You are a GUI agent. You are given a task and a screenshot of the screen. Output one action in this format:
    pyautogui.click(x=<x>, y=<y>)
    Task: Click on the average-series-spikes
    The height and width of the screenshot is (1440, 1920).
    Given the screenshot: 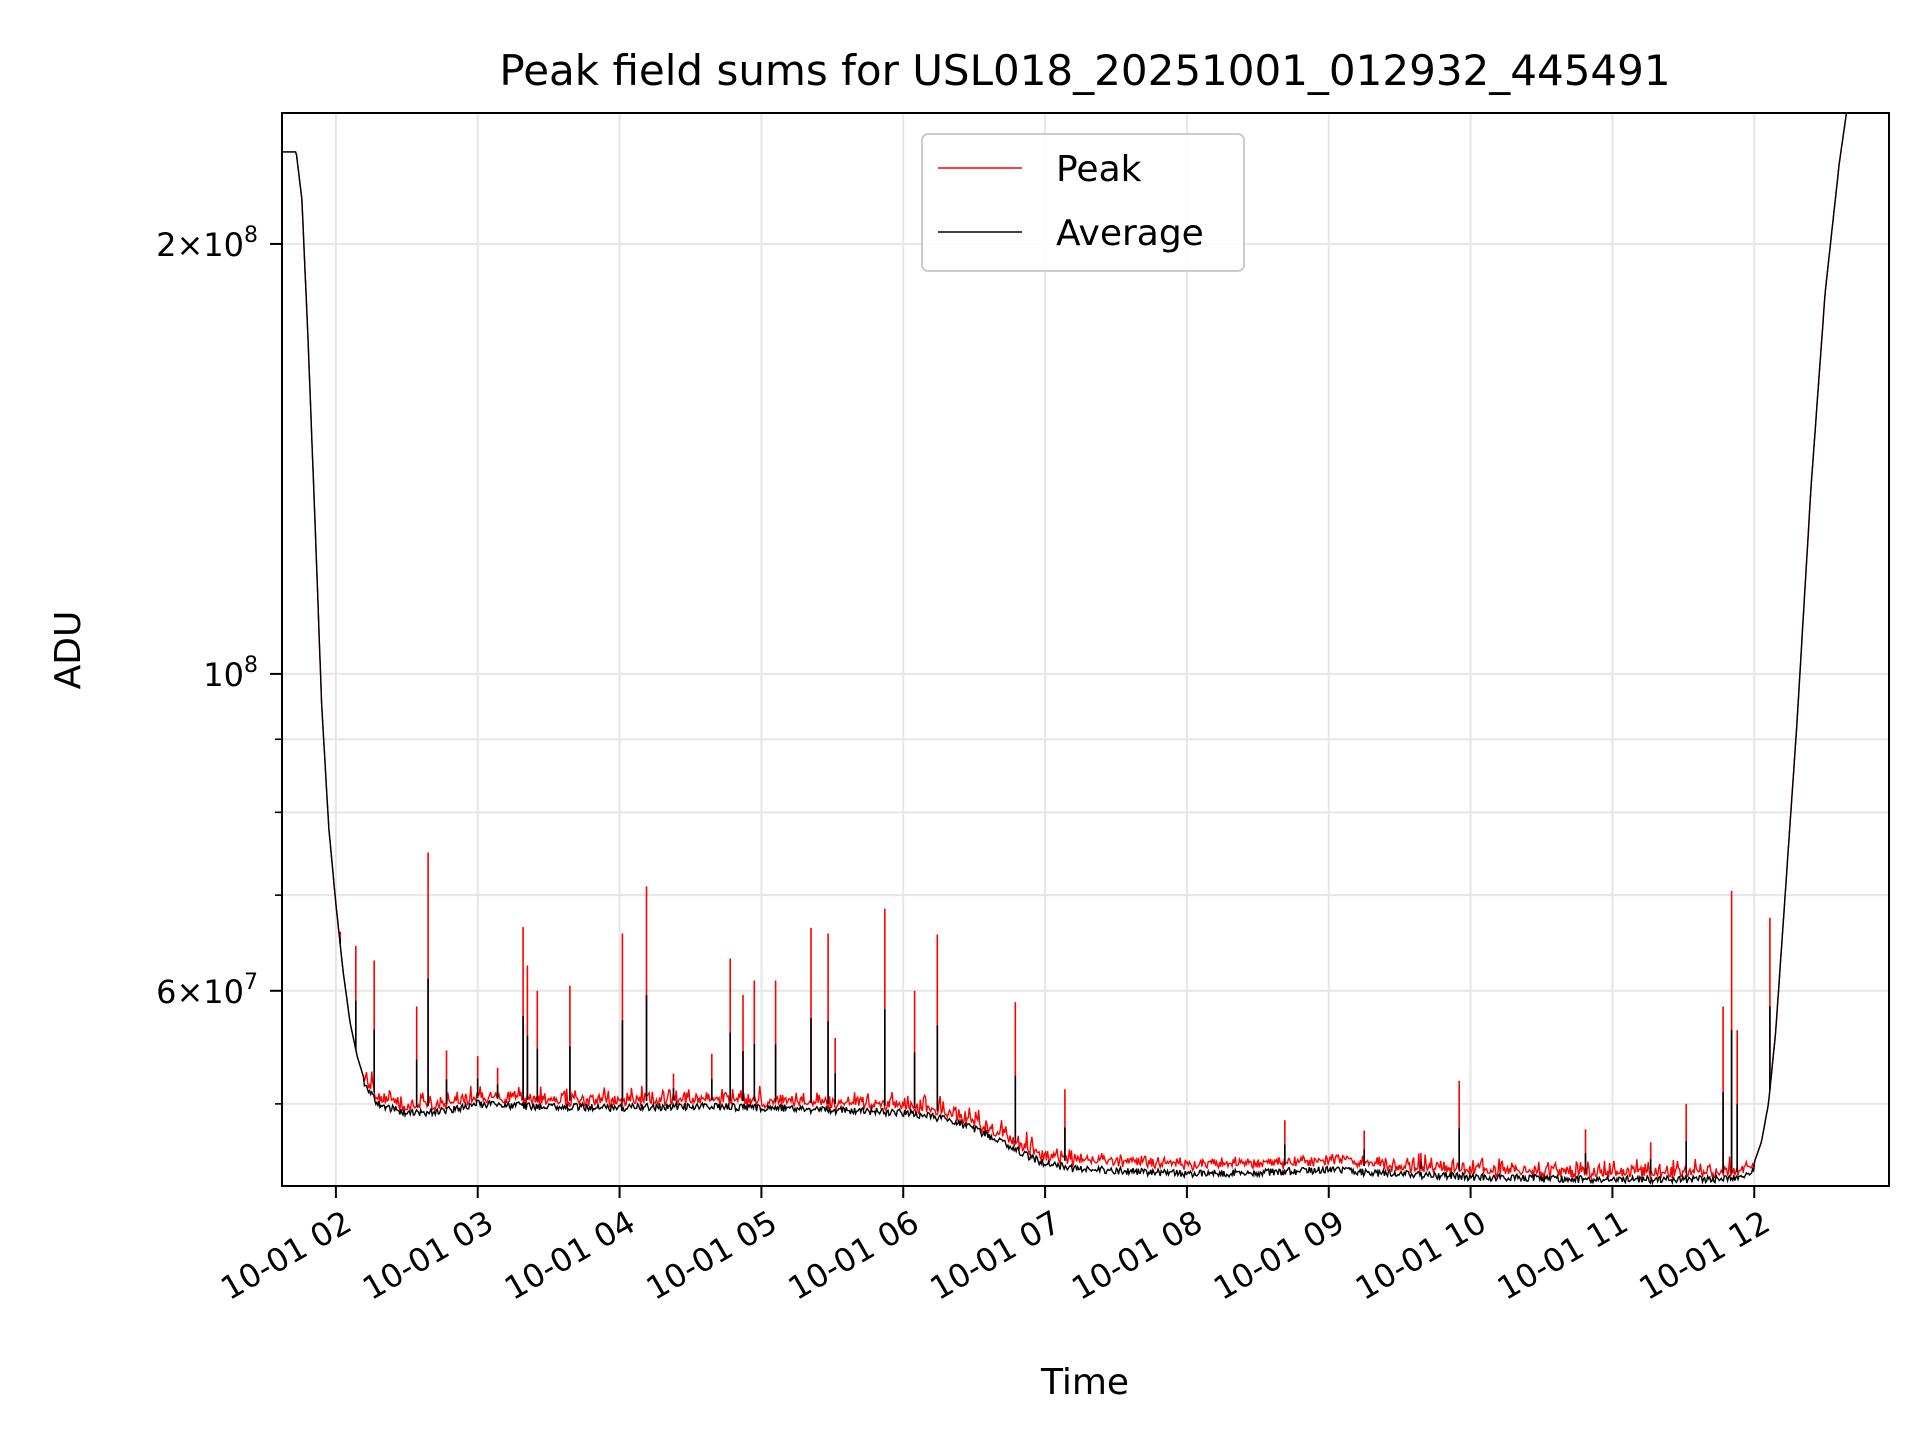 What is the action you would take?
    pyautogui.click(x=1055, y=1056)
    